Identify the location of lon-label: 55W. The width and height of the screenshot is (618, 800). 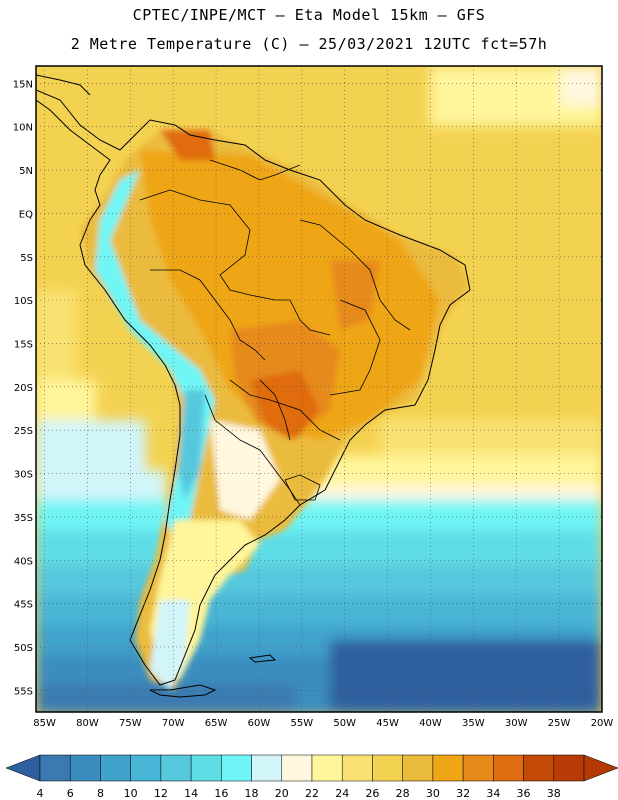
(302, 723).